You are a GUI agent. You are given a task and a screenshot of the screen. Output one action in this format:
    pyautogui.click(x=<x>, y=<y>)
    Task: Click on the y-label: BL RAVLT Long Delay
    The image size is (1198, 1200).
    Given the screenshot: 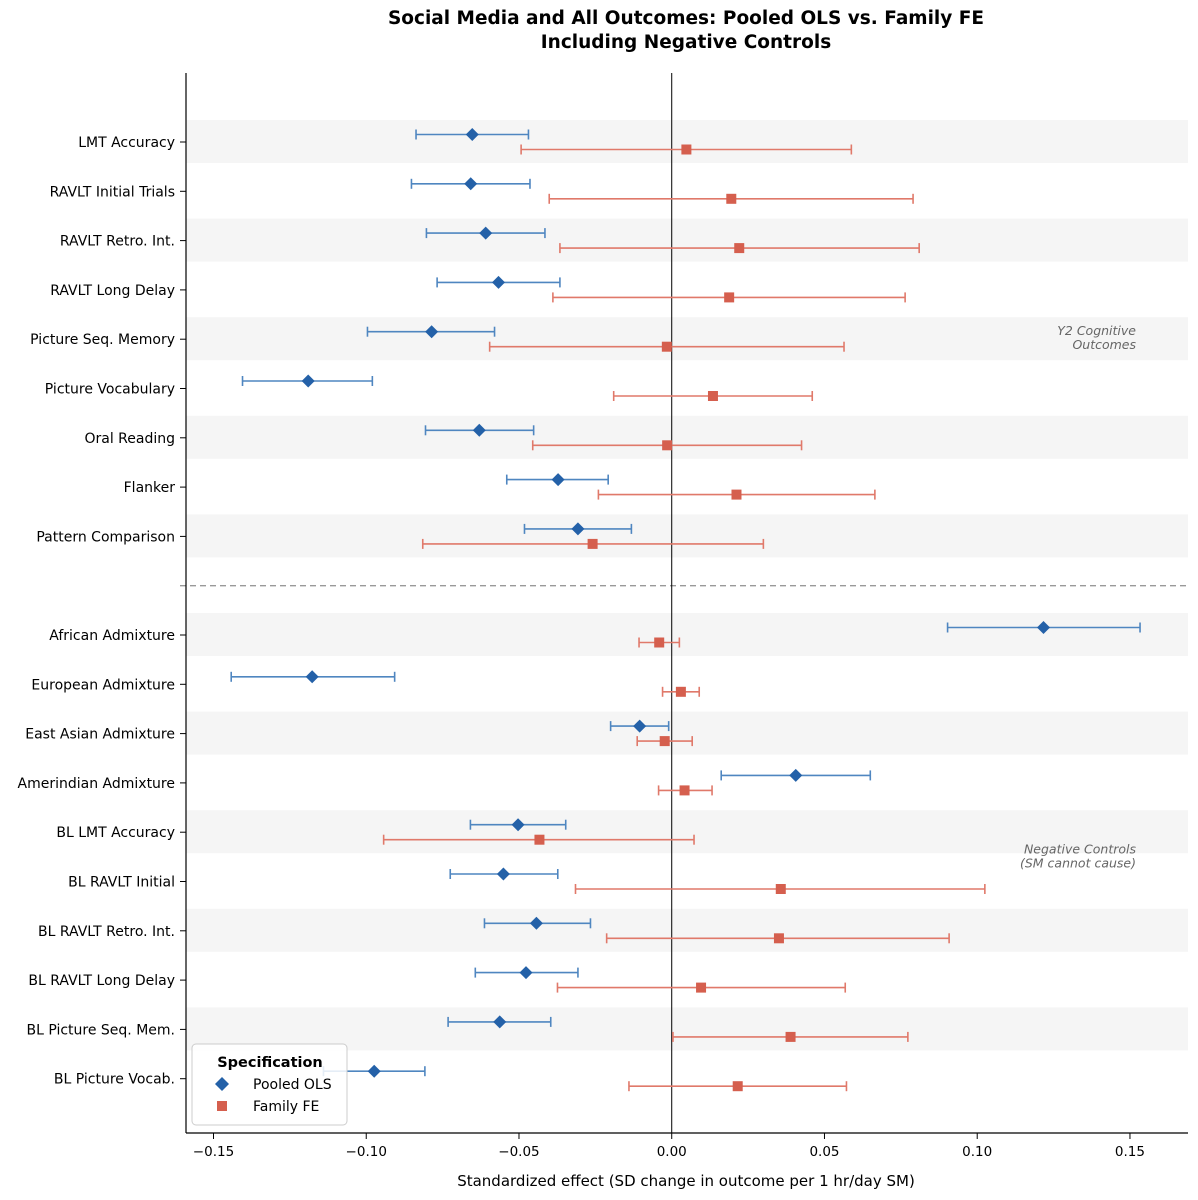 What is the action you would take?
    pyautogui.click(x=101, y=981)
    